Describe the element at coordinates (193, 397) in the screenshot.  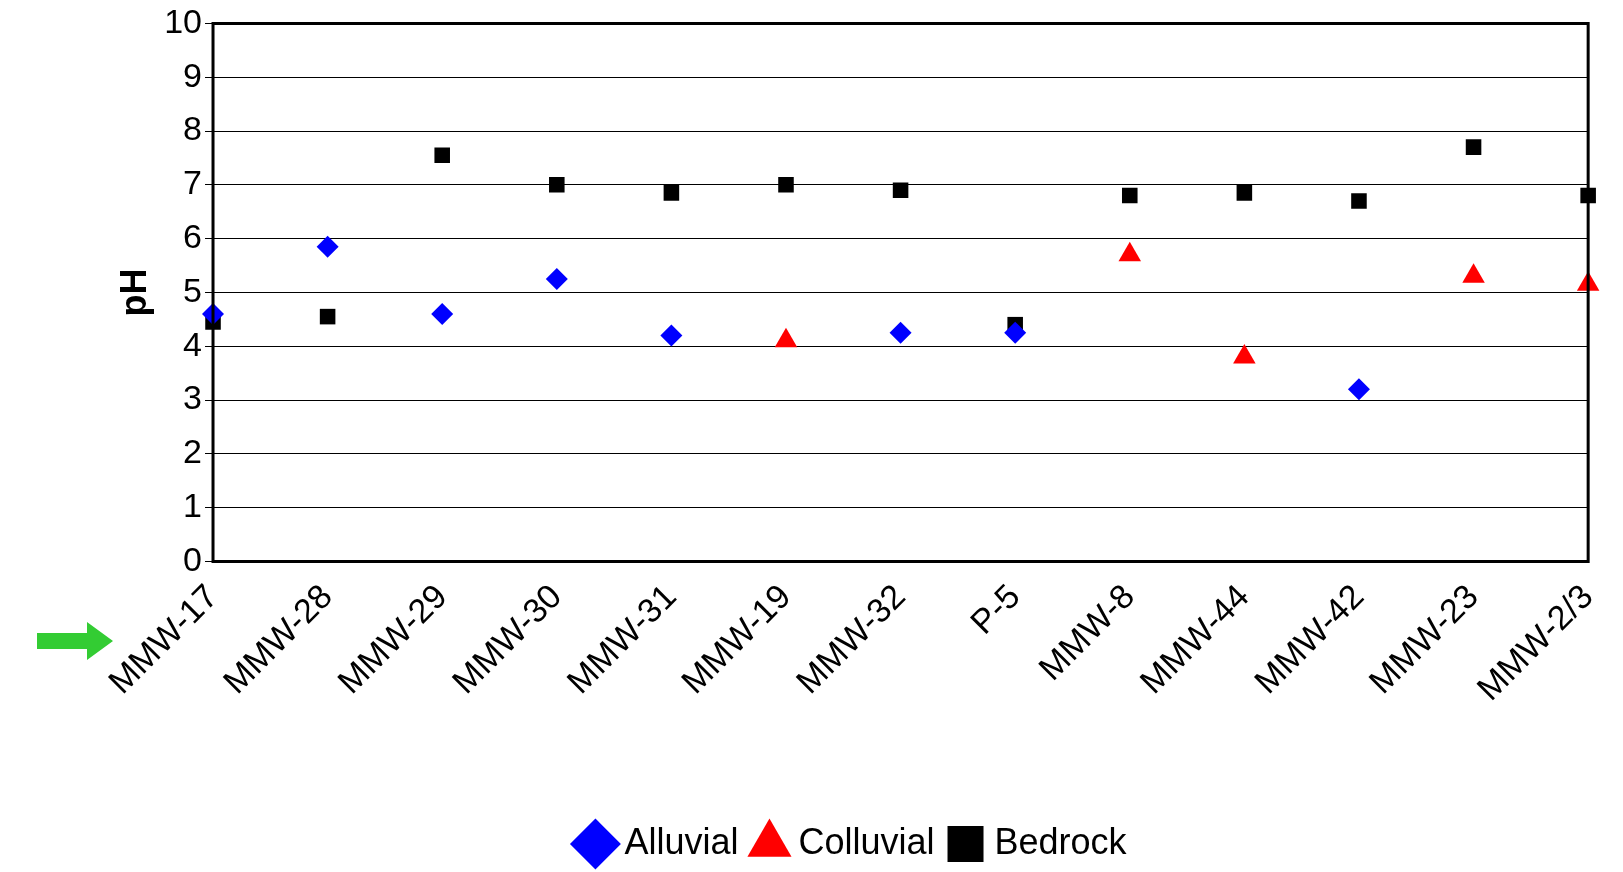
I see `y-tick-label: 3` at that location.